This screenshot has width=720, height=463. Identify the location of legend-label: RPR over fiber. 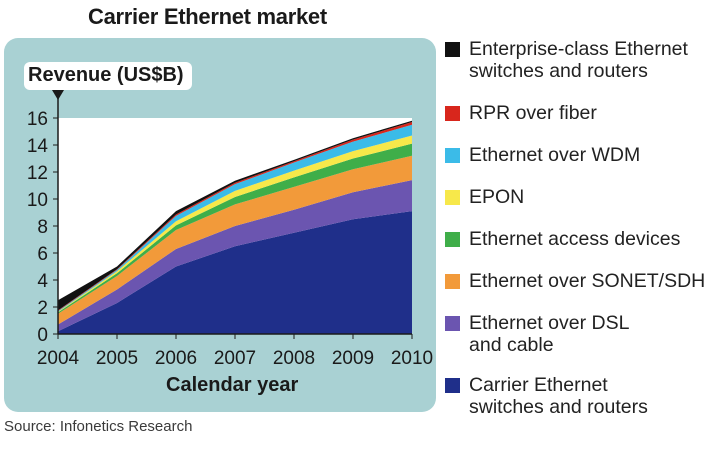
(594, 113).